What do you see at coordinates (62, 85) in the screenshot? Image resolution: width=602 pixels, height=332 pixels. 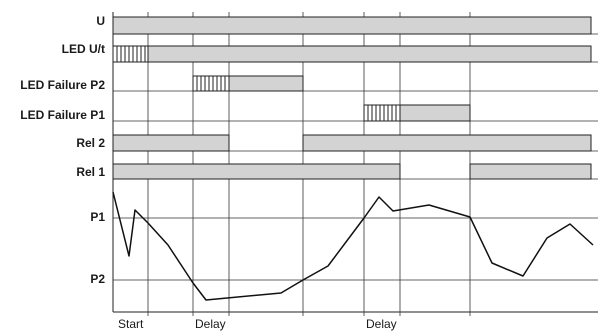 I see `row-label-led-failure-p2: LED Failure P2` at bounding box center [62, 85].